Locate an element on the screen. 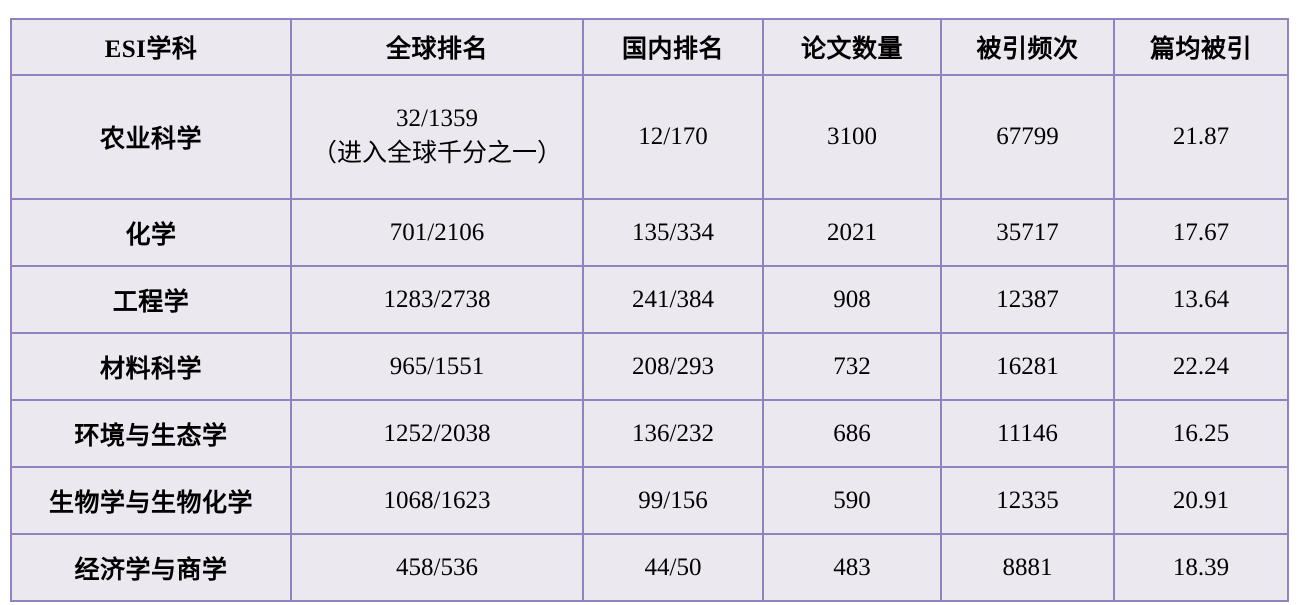 The width and height of the screenshot is (1310, 605). cell-global-rank: 1283/2738 is located at coordinates (437, 299).